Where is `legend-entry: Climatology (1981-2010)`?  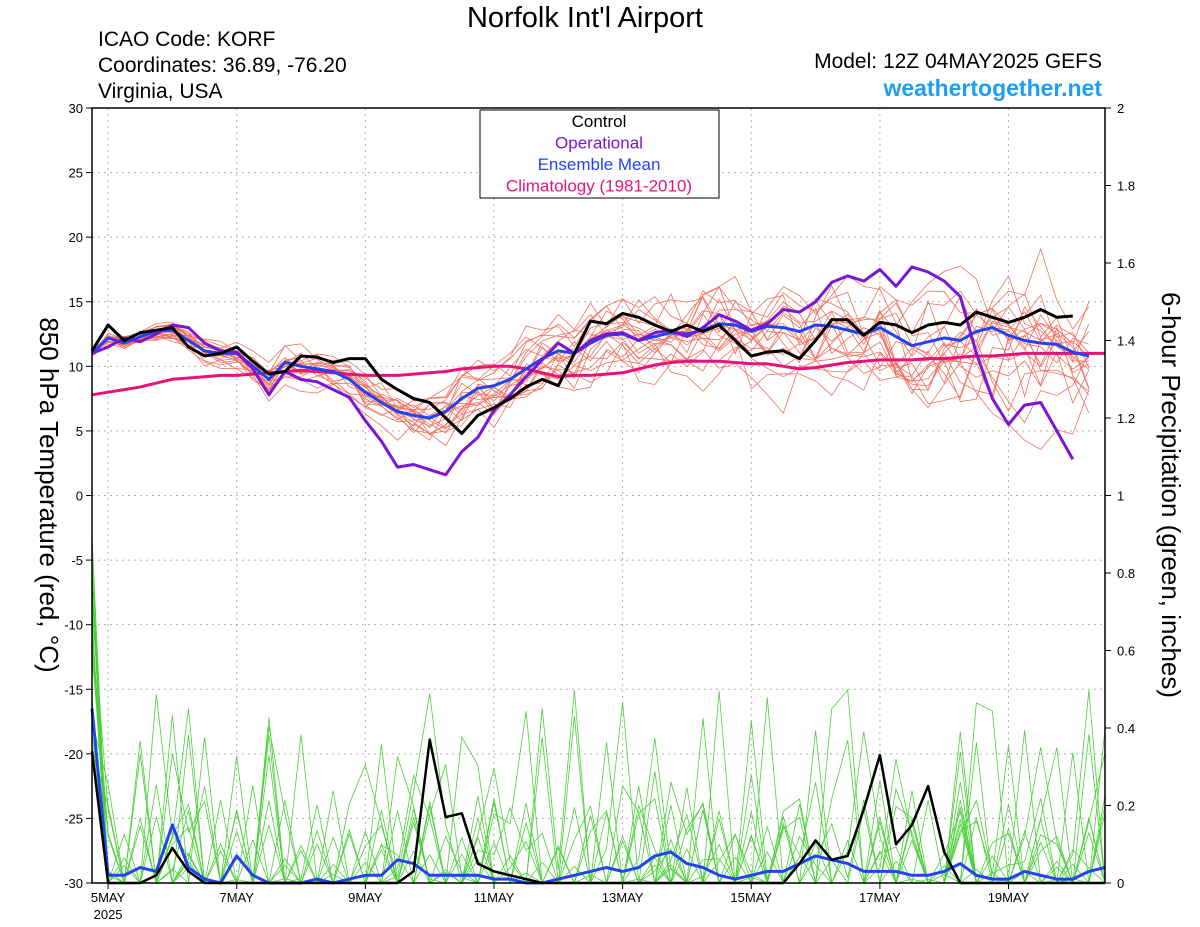
legend-entry: Climatology (1981-2010) is located at coordinates (599, 186).